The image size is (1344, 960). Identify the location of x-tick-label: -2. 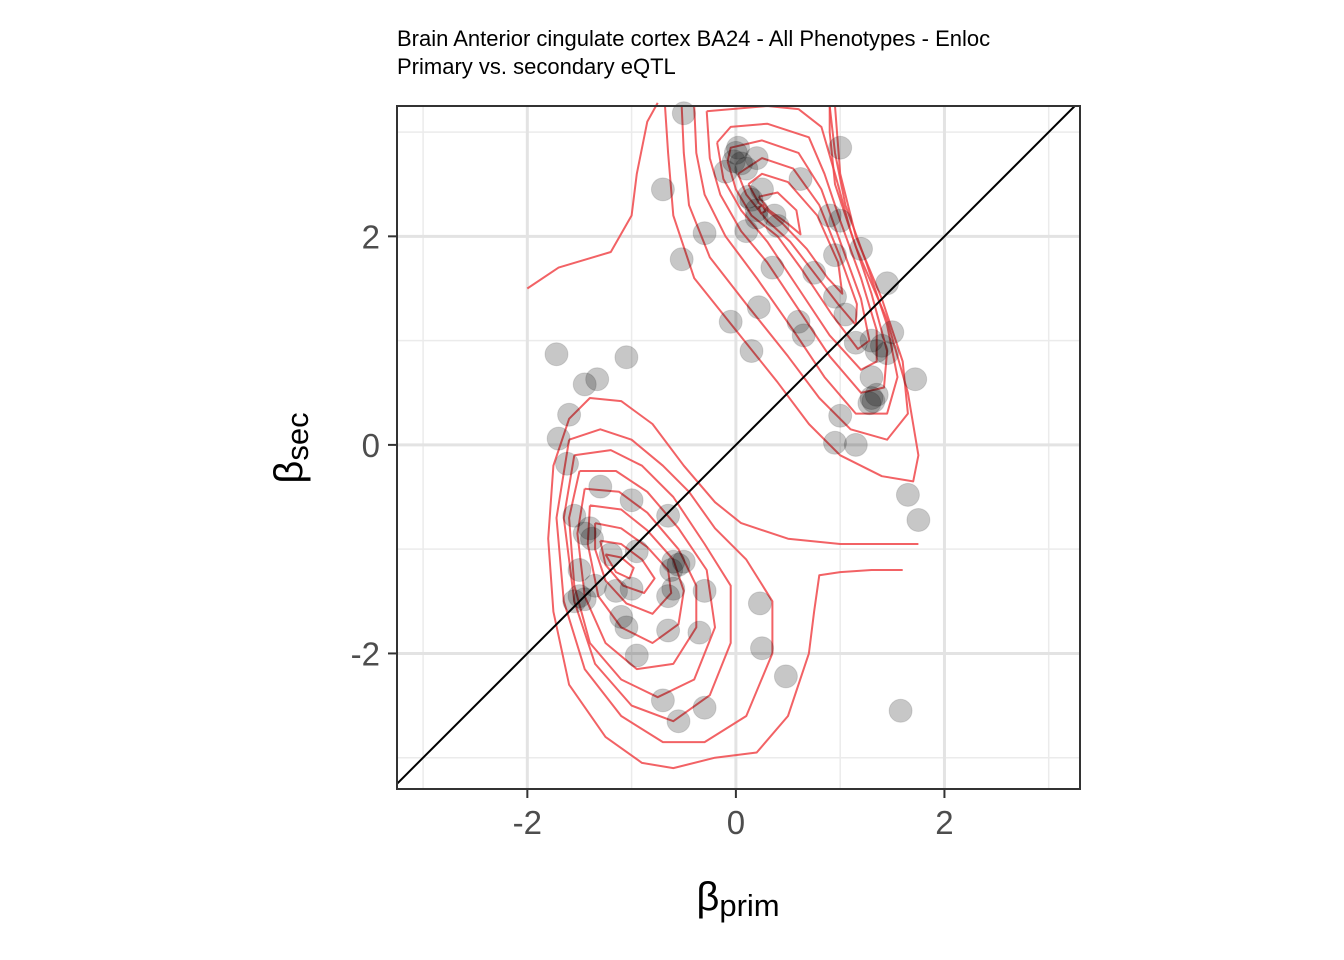
(527, 822).